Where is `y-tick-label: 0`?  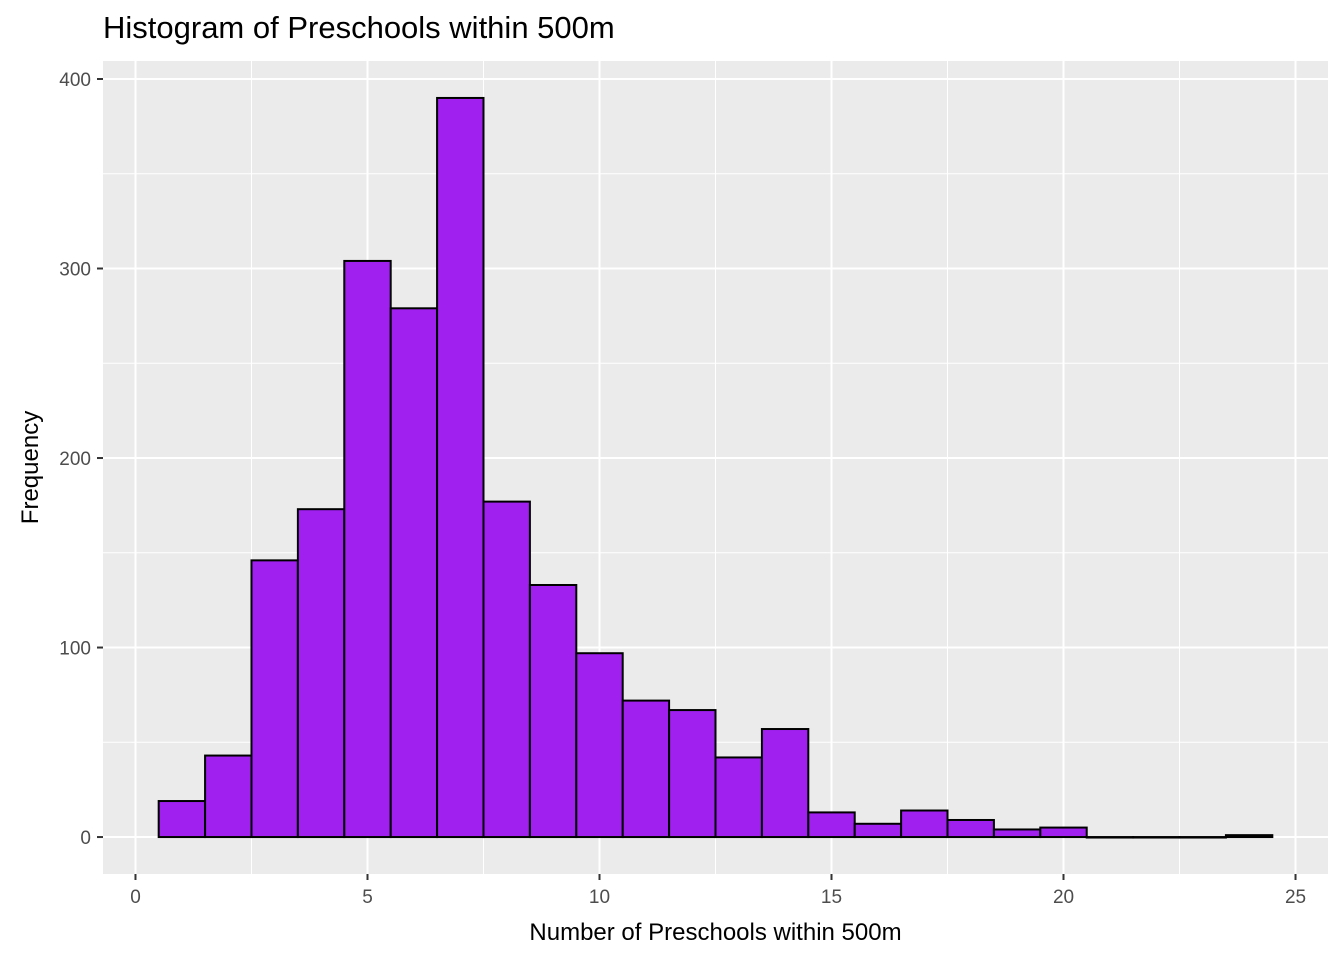
y-tick-label: 0 is located at coordinates (85, 838).